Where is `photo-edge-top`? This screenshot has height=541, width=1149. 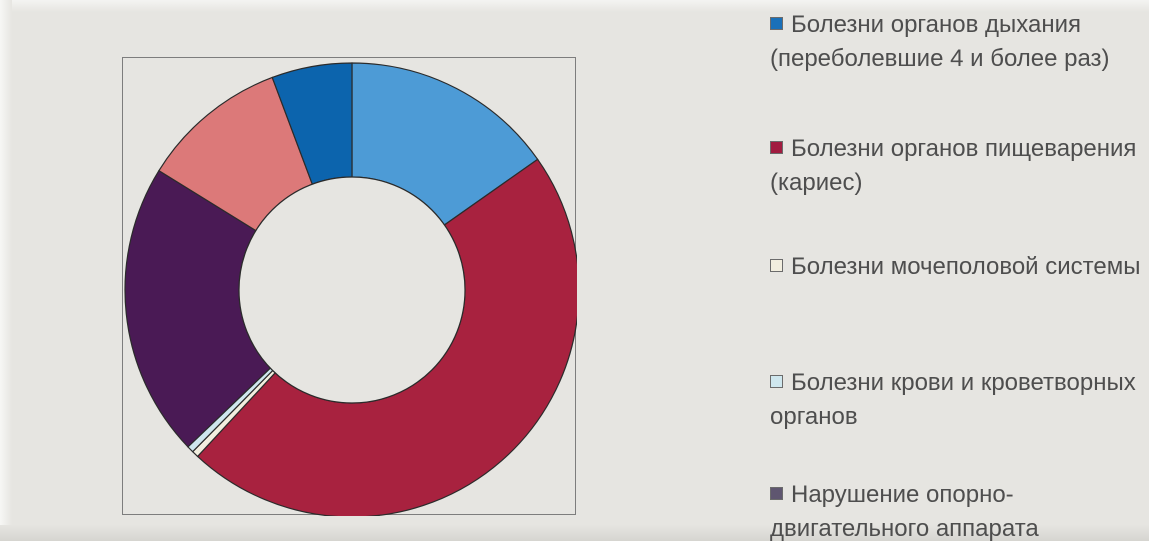 photo-edge-top is located at coordinates (574, 6).